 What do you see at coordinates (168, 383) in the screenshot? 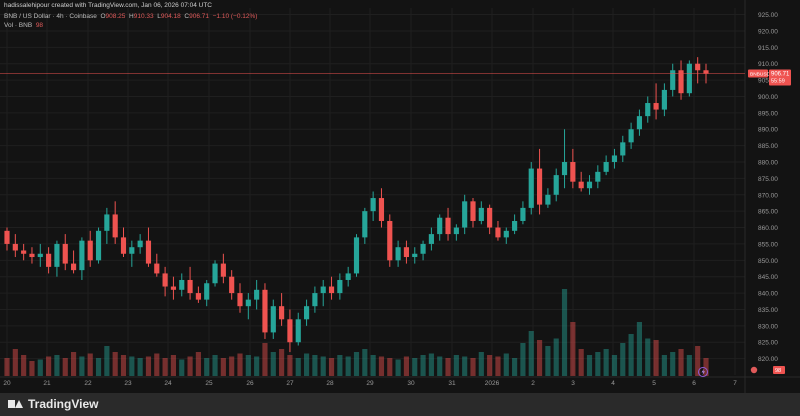
I see `time-tick-label: 24` at bounding box center [168, 383].